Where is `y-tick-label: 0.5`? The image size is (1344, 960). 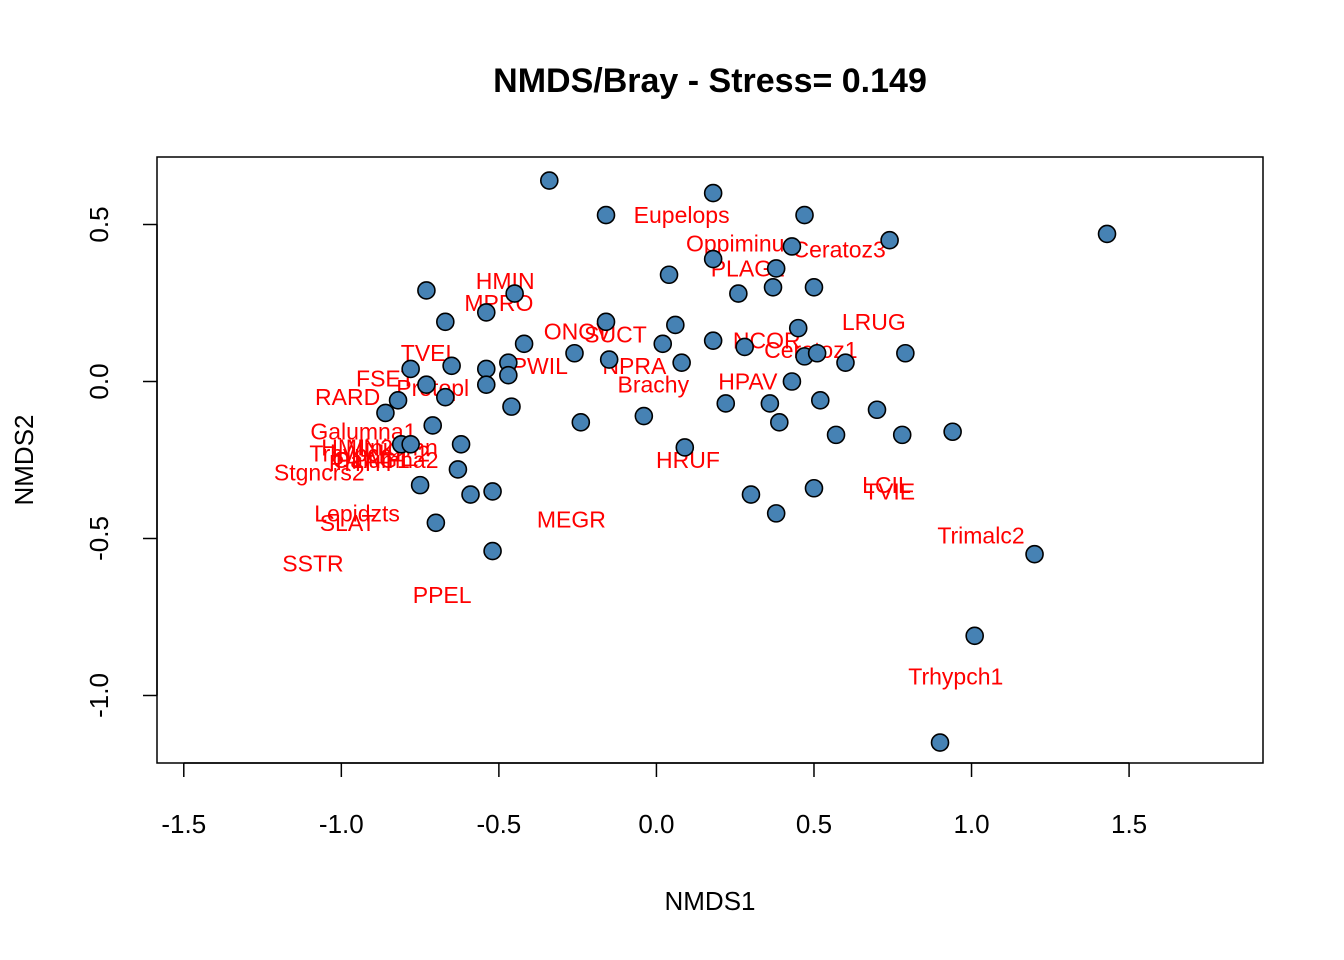
y-tick-label: 0.5 is located at coordinates (99, 224).